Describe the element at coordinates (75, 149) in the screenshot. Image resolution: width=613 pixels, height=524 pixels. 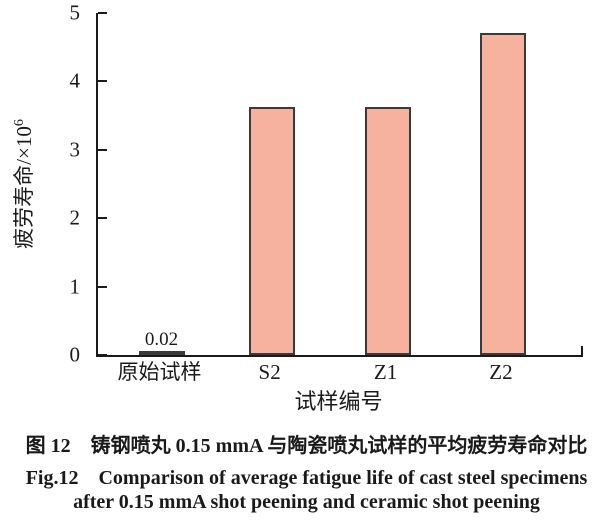
I see `y-tick-label: 3` at that location.